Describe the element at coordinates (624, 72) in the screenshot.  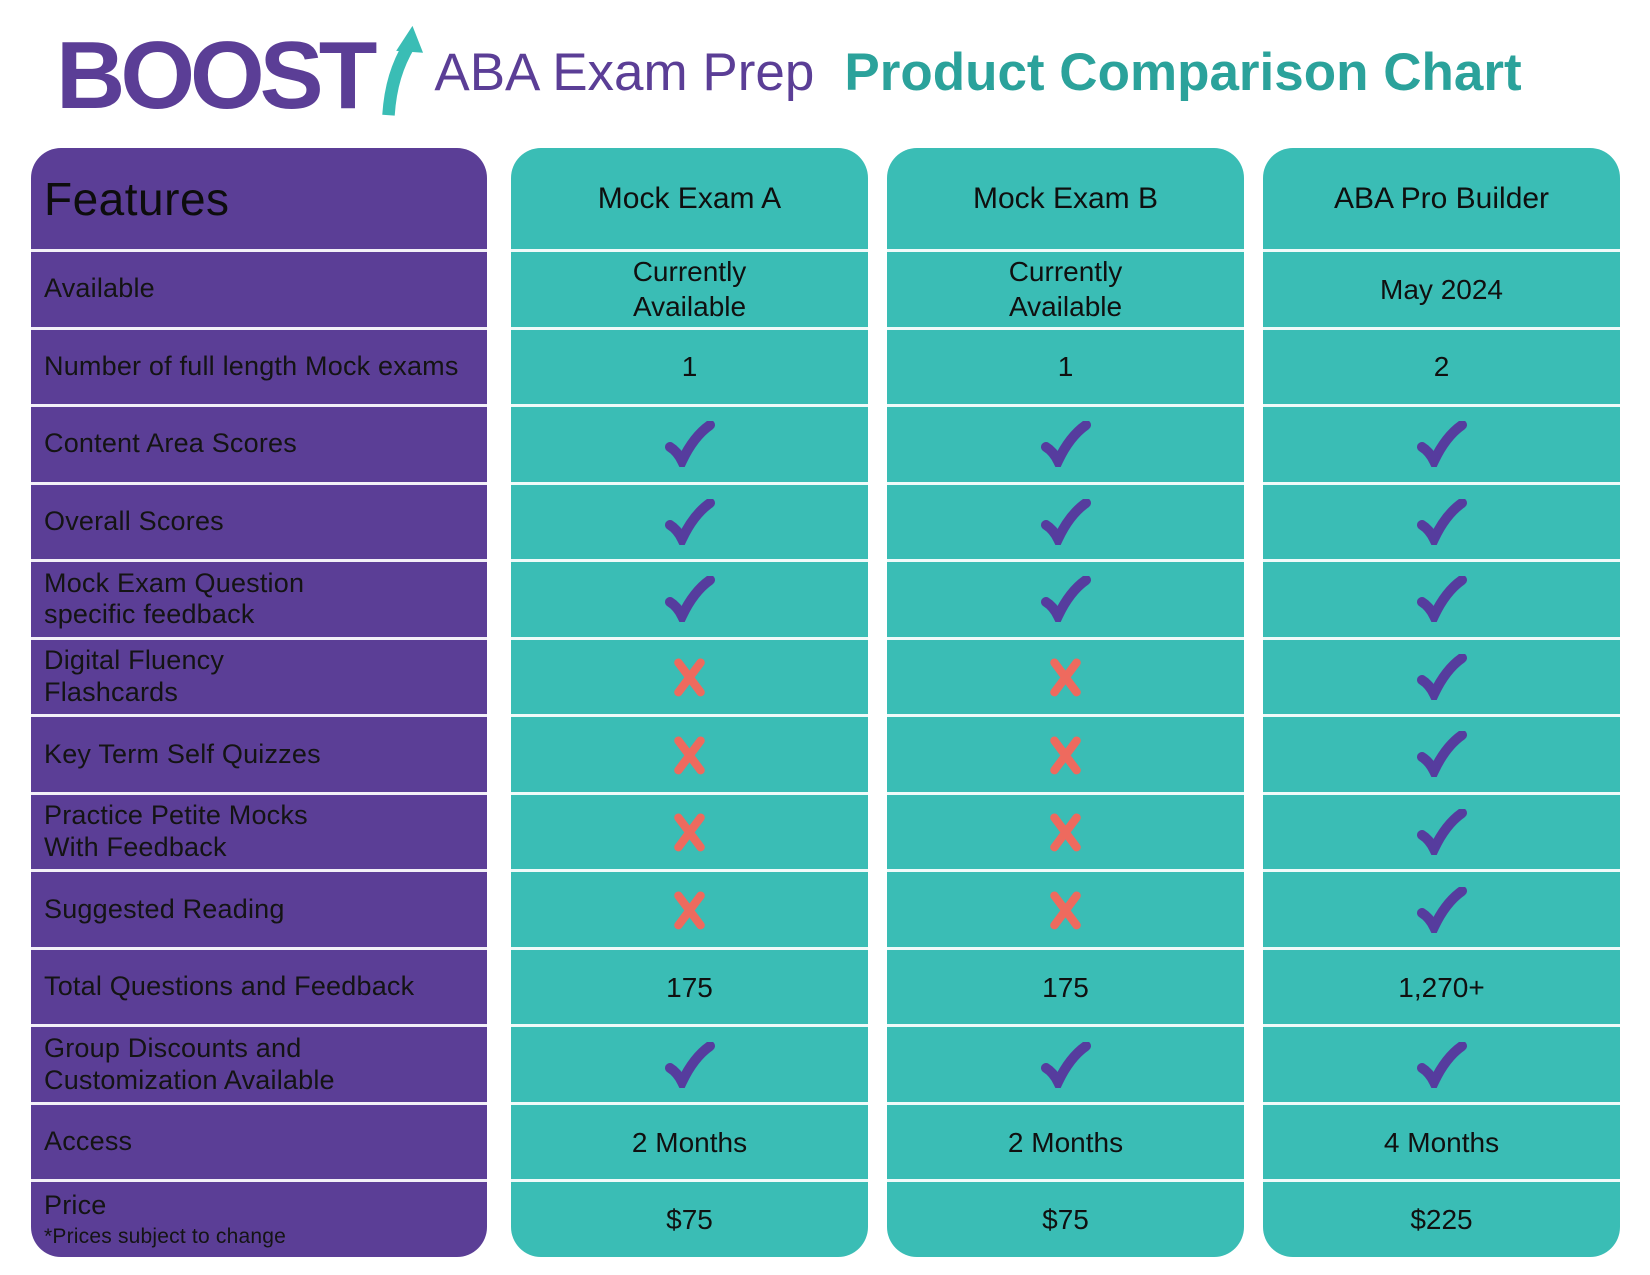
I see `product-line-subtitle: ABA Exam Prep` at that location.